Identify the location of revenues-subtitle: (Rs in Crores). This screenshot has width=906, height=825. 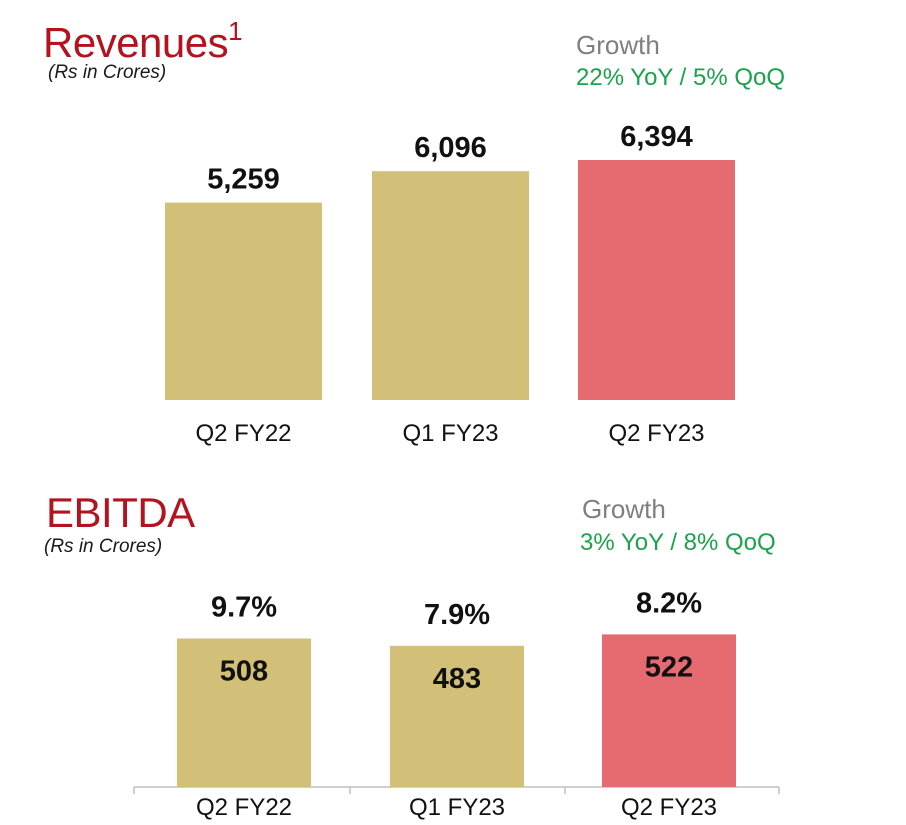
(107, 72).